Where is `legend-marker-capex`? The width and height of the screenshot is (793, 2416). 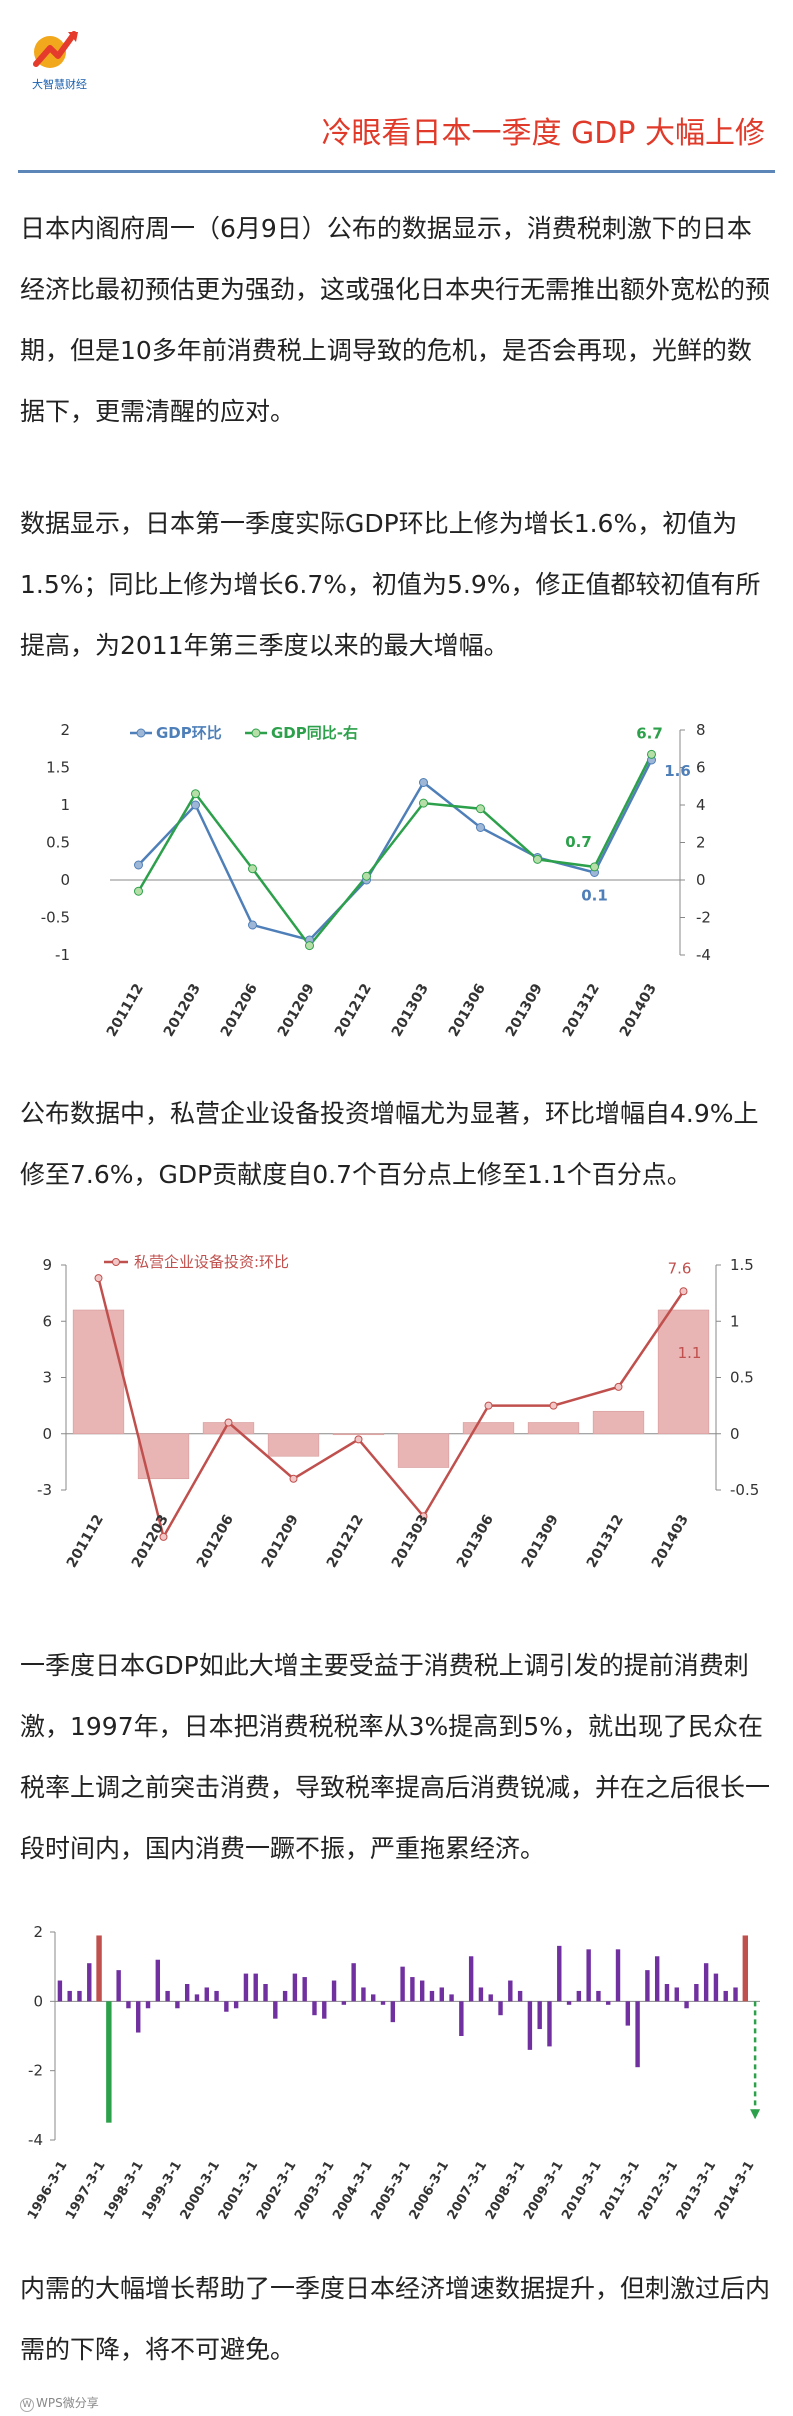 legend-marker-capex is located at coordinates (116, 1262).